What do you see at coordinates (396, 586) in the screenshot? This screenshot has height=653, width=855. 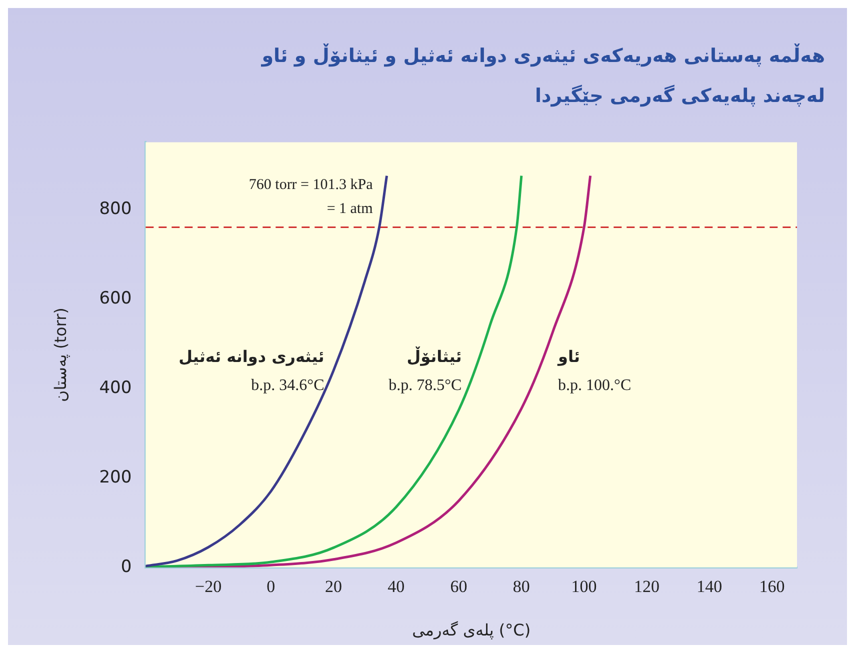 I see `x-tick-label: 40` at bounding box center [396, 586].